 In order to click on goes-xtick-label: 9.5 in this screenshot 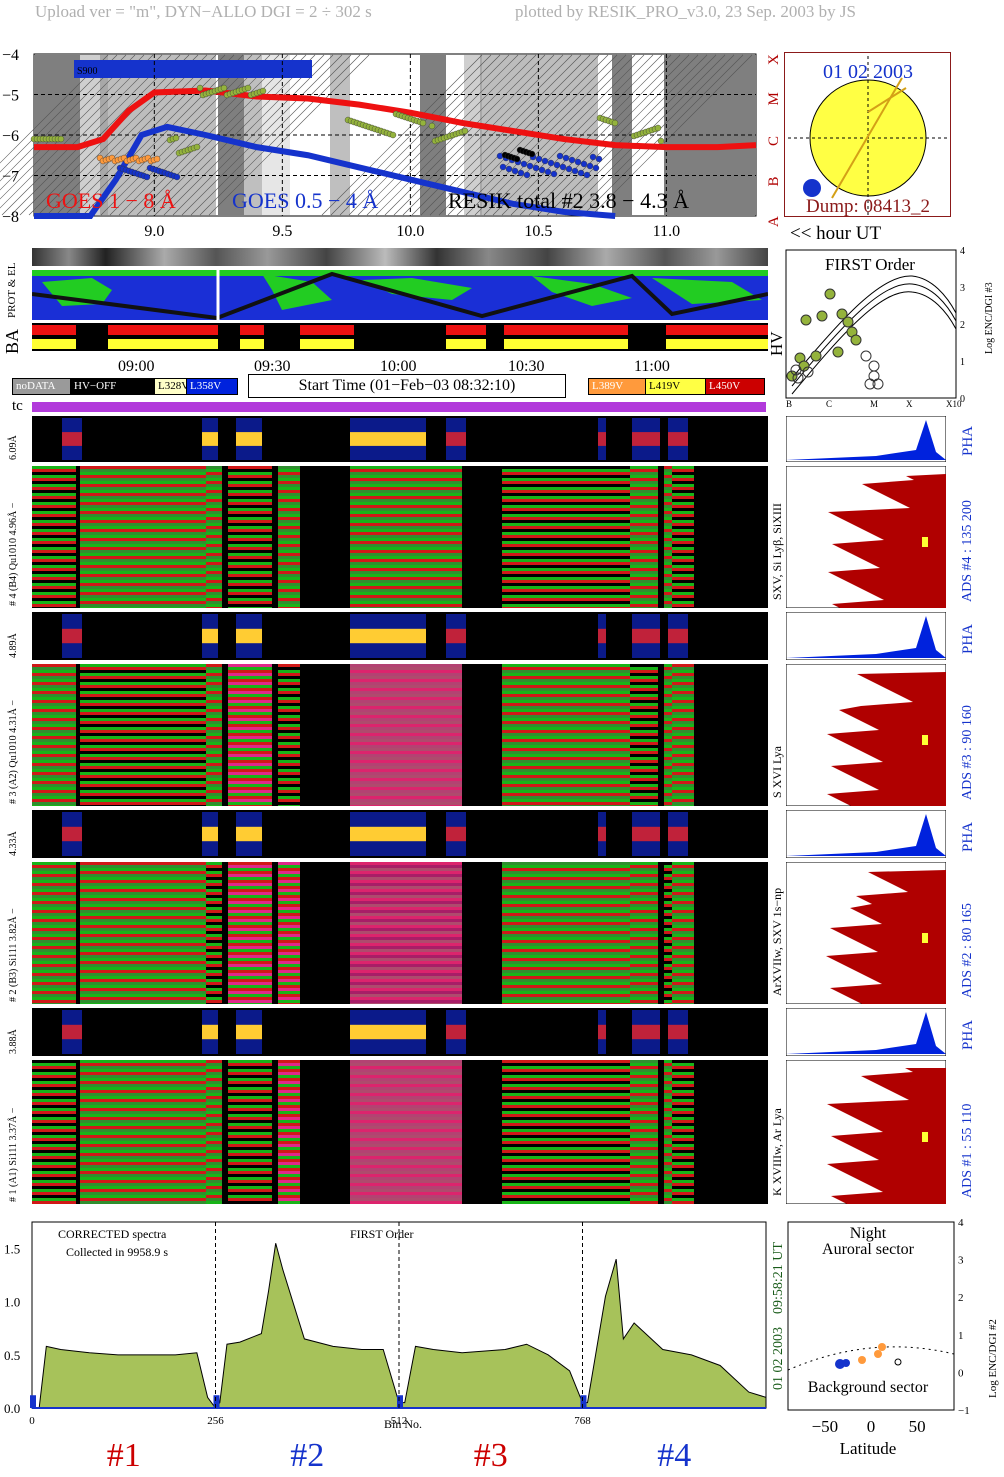, I will do `click(282, 229)`.